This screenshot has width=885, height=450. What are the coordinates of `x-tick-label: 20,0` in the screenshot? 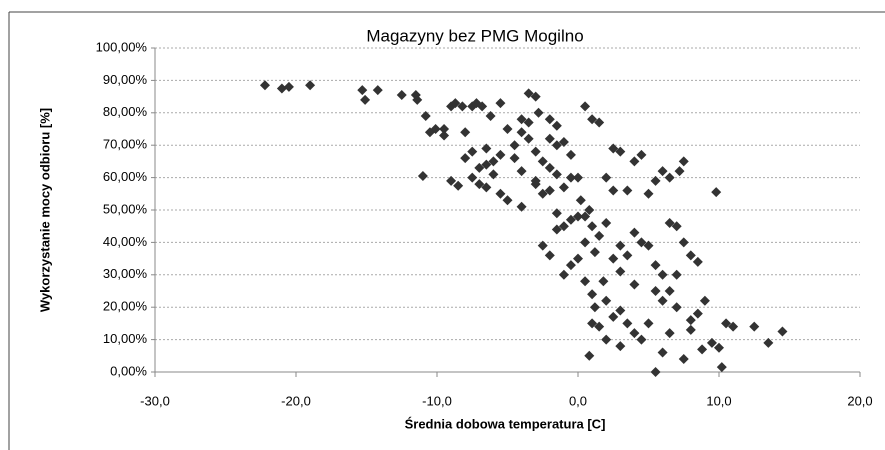 It's located at (859, 400).